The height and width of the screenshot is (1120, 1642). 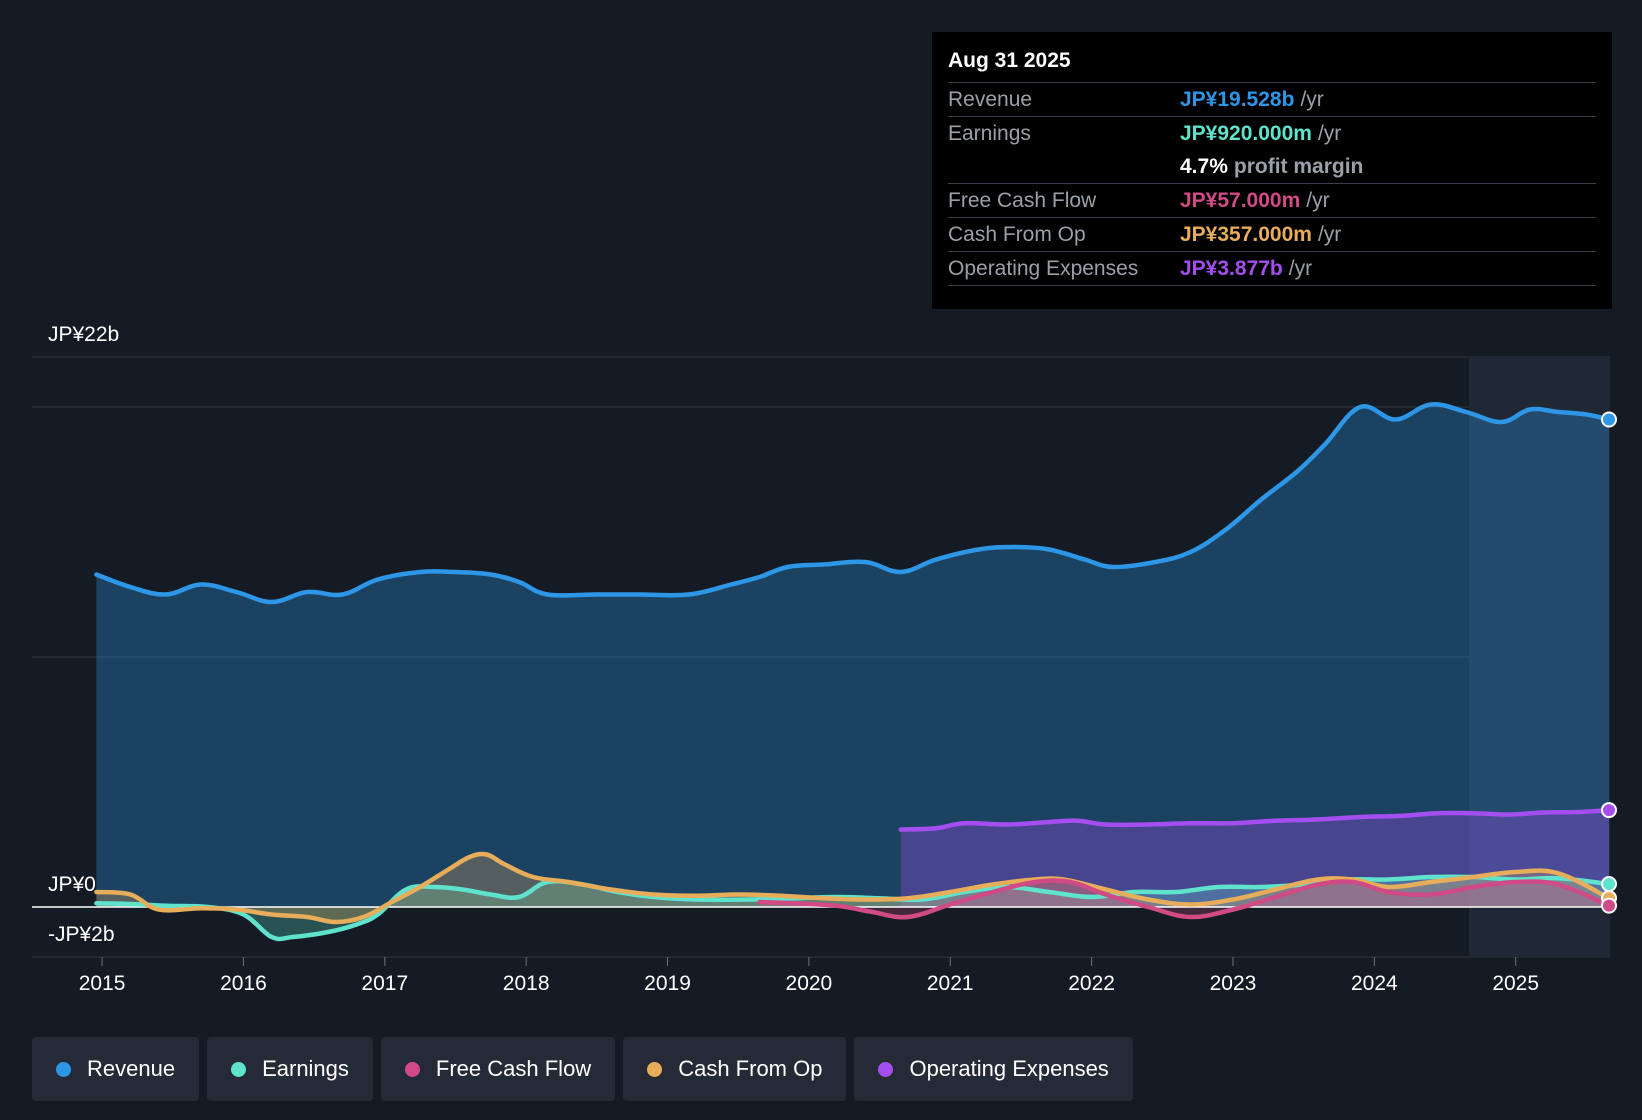 What do you see at coordinates (1022, 200) in the screenshot?
I see `tooltip-fcf-label: Free Cash Flow` at bounding box center [1022, 200].